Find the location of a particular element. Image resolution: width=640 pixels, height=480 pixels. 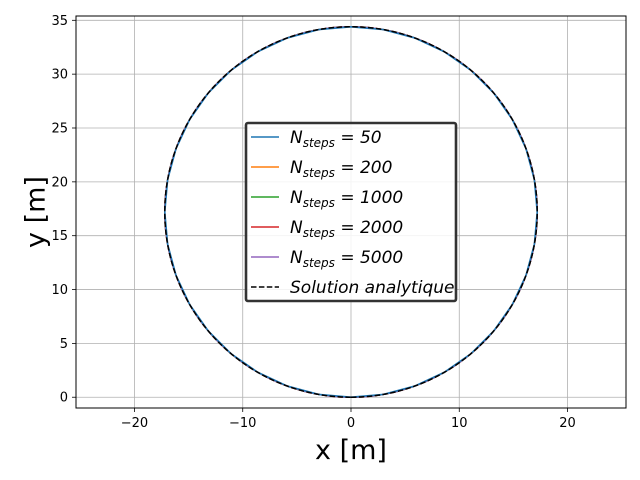

legend-entry-4: Nsteps = 5000 is located at coordinates (346, 259).